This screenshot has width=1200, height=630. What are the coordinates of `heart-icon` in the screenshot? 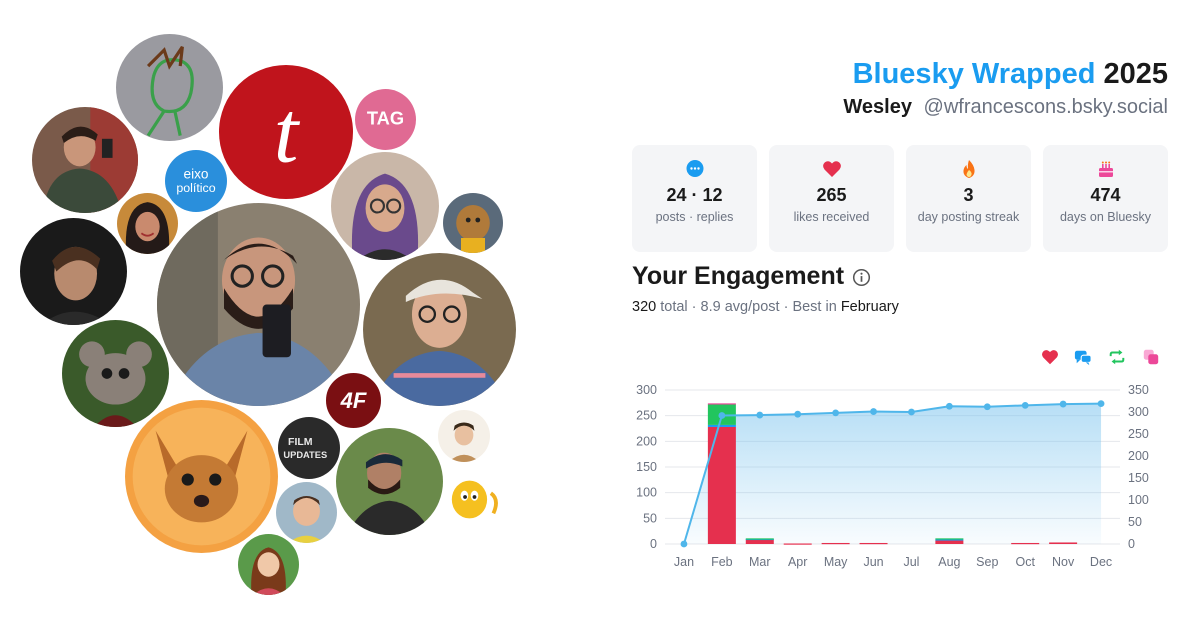 It's located at (831, 169).